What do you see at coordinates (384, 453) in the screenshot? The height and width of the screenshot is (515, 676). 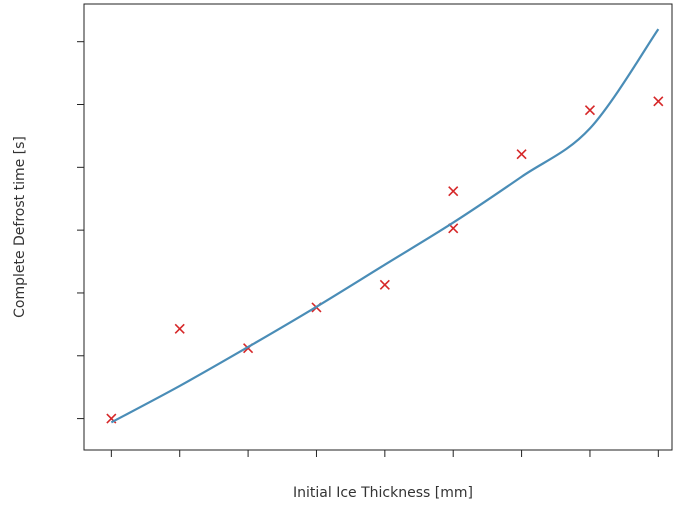 I see `x-axis-ticks` at bounding box center [384, 453].